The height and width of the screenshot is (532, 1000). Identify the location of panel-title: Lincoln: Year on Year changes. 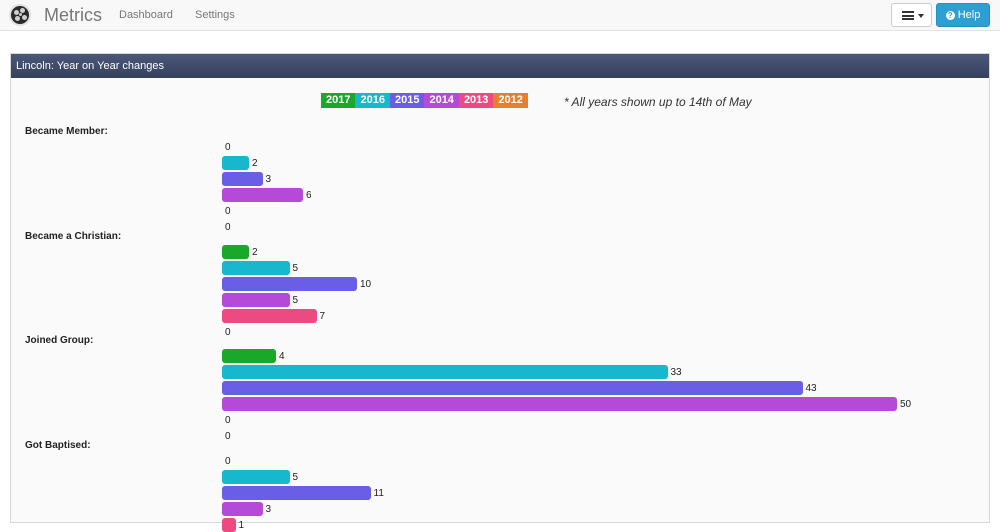
(500, 66).